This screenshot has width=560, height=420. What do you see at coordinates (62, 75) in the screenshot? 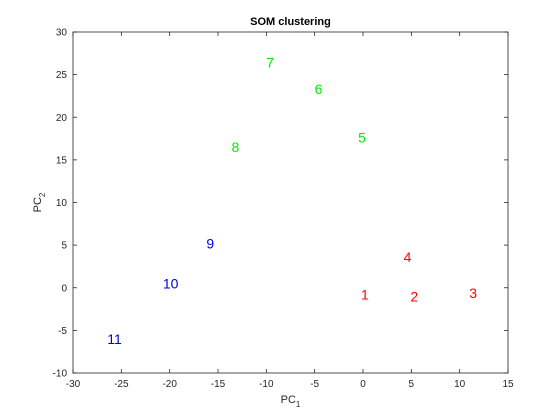
I see `y-tick-label: 25` at bounding box center [62, 75].